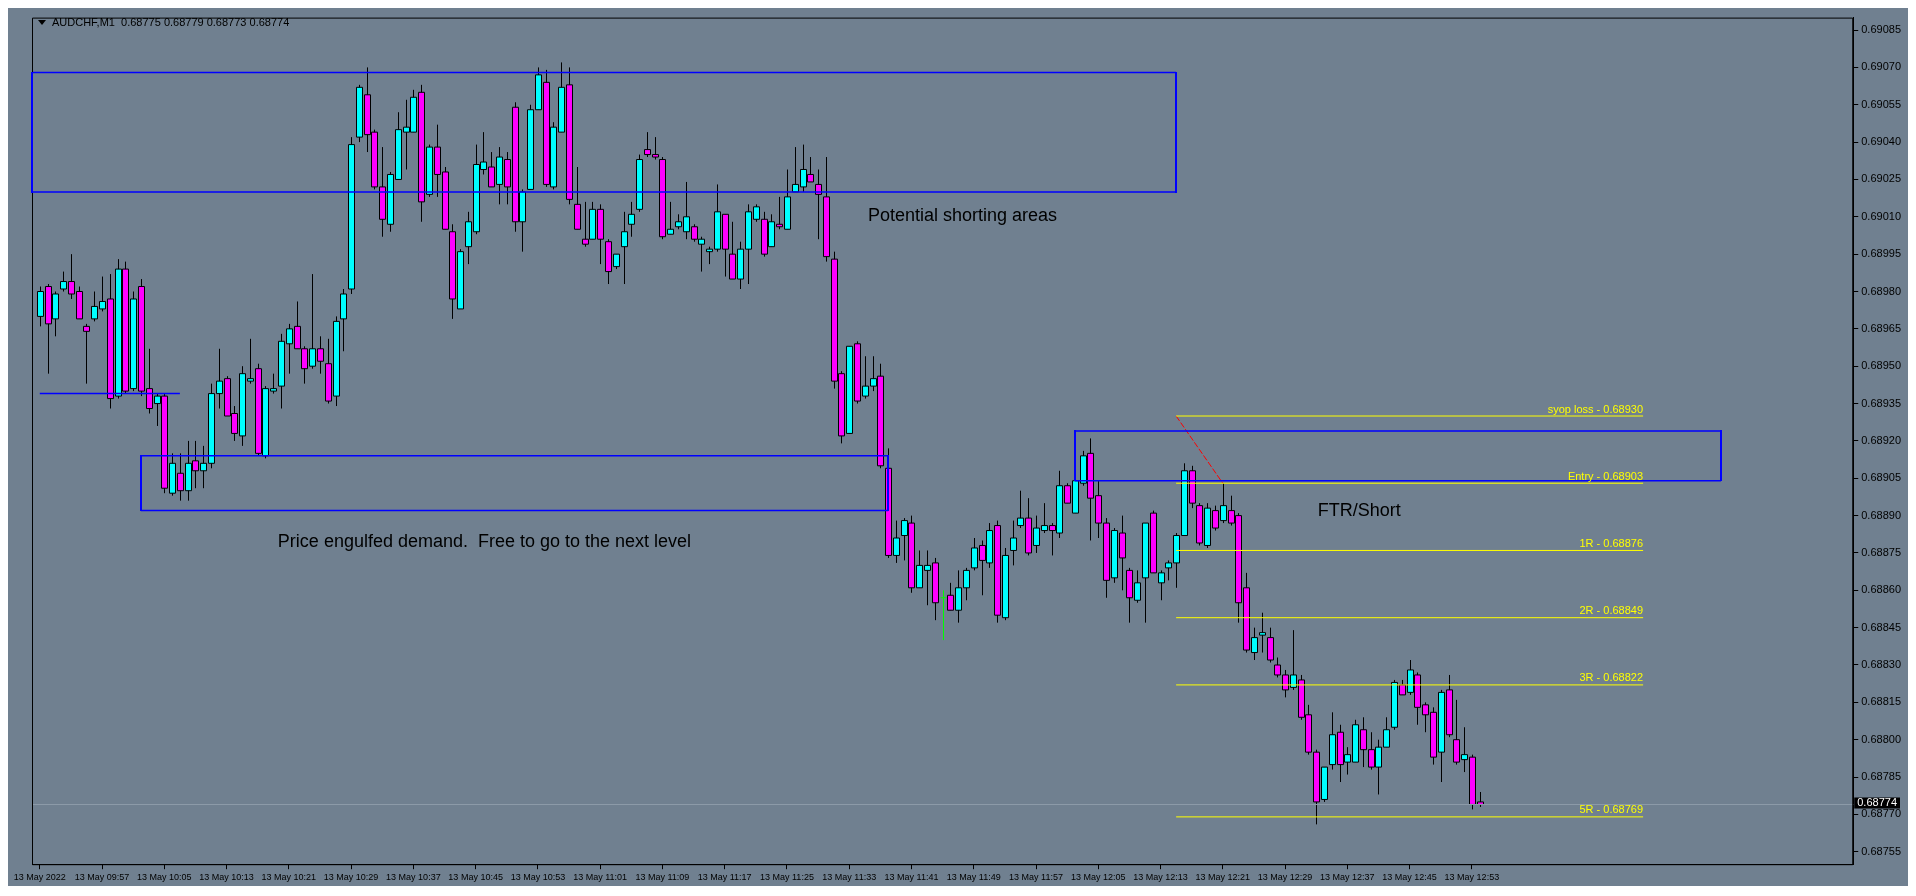  Describe the element at coordinates (1605, 475) in the screenshot. I see `series-label: Entry - 0.68903` at that location.